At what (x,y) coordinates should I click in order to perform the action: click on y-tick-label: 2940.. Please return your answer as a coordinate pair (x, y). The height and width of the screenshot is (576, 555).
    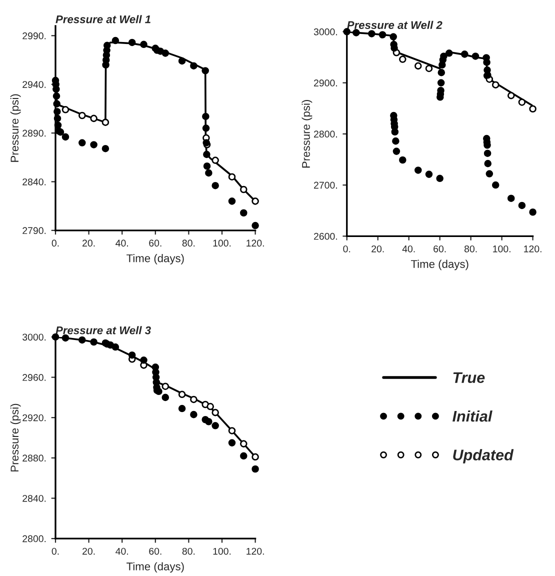
    Looking at the image, I should click on (34, 84).